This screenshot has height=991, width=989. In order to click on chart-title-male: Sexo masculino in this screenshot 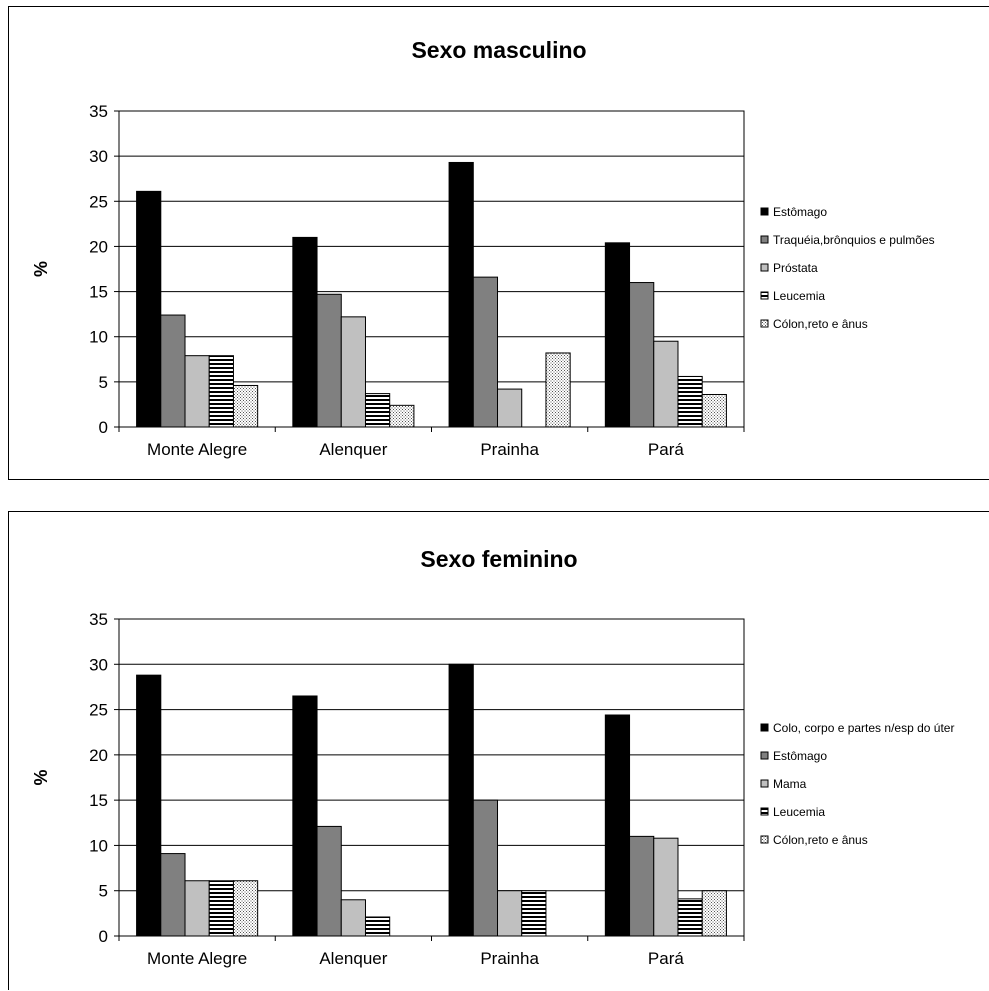, I will do `click(498, 50)`.